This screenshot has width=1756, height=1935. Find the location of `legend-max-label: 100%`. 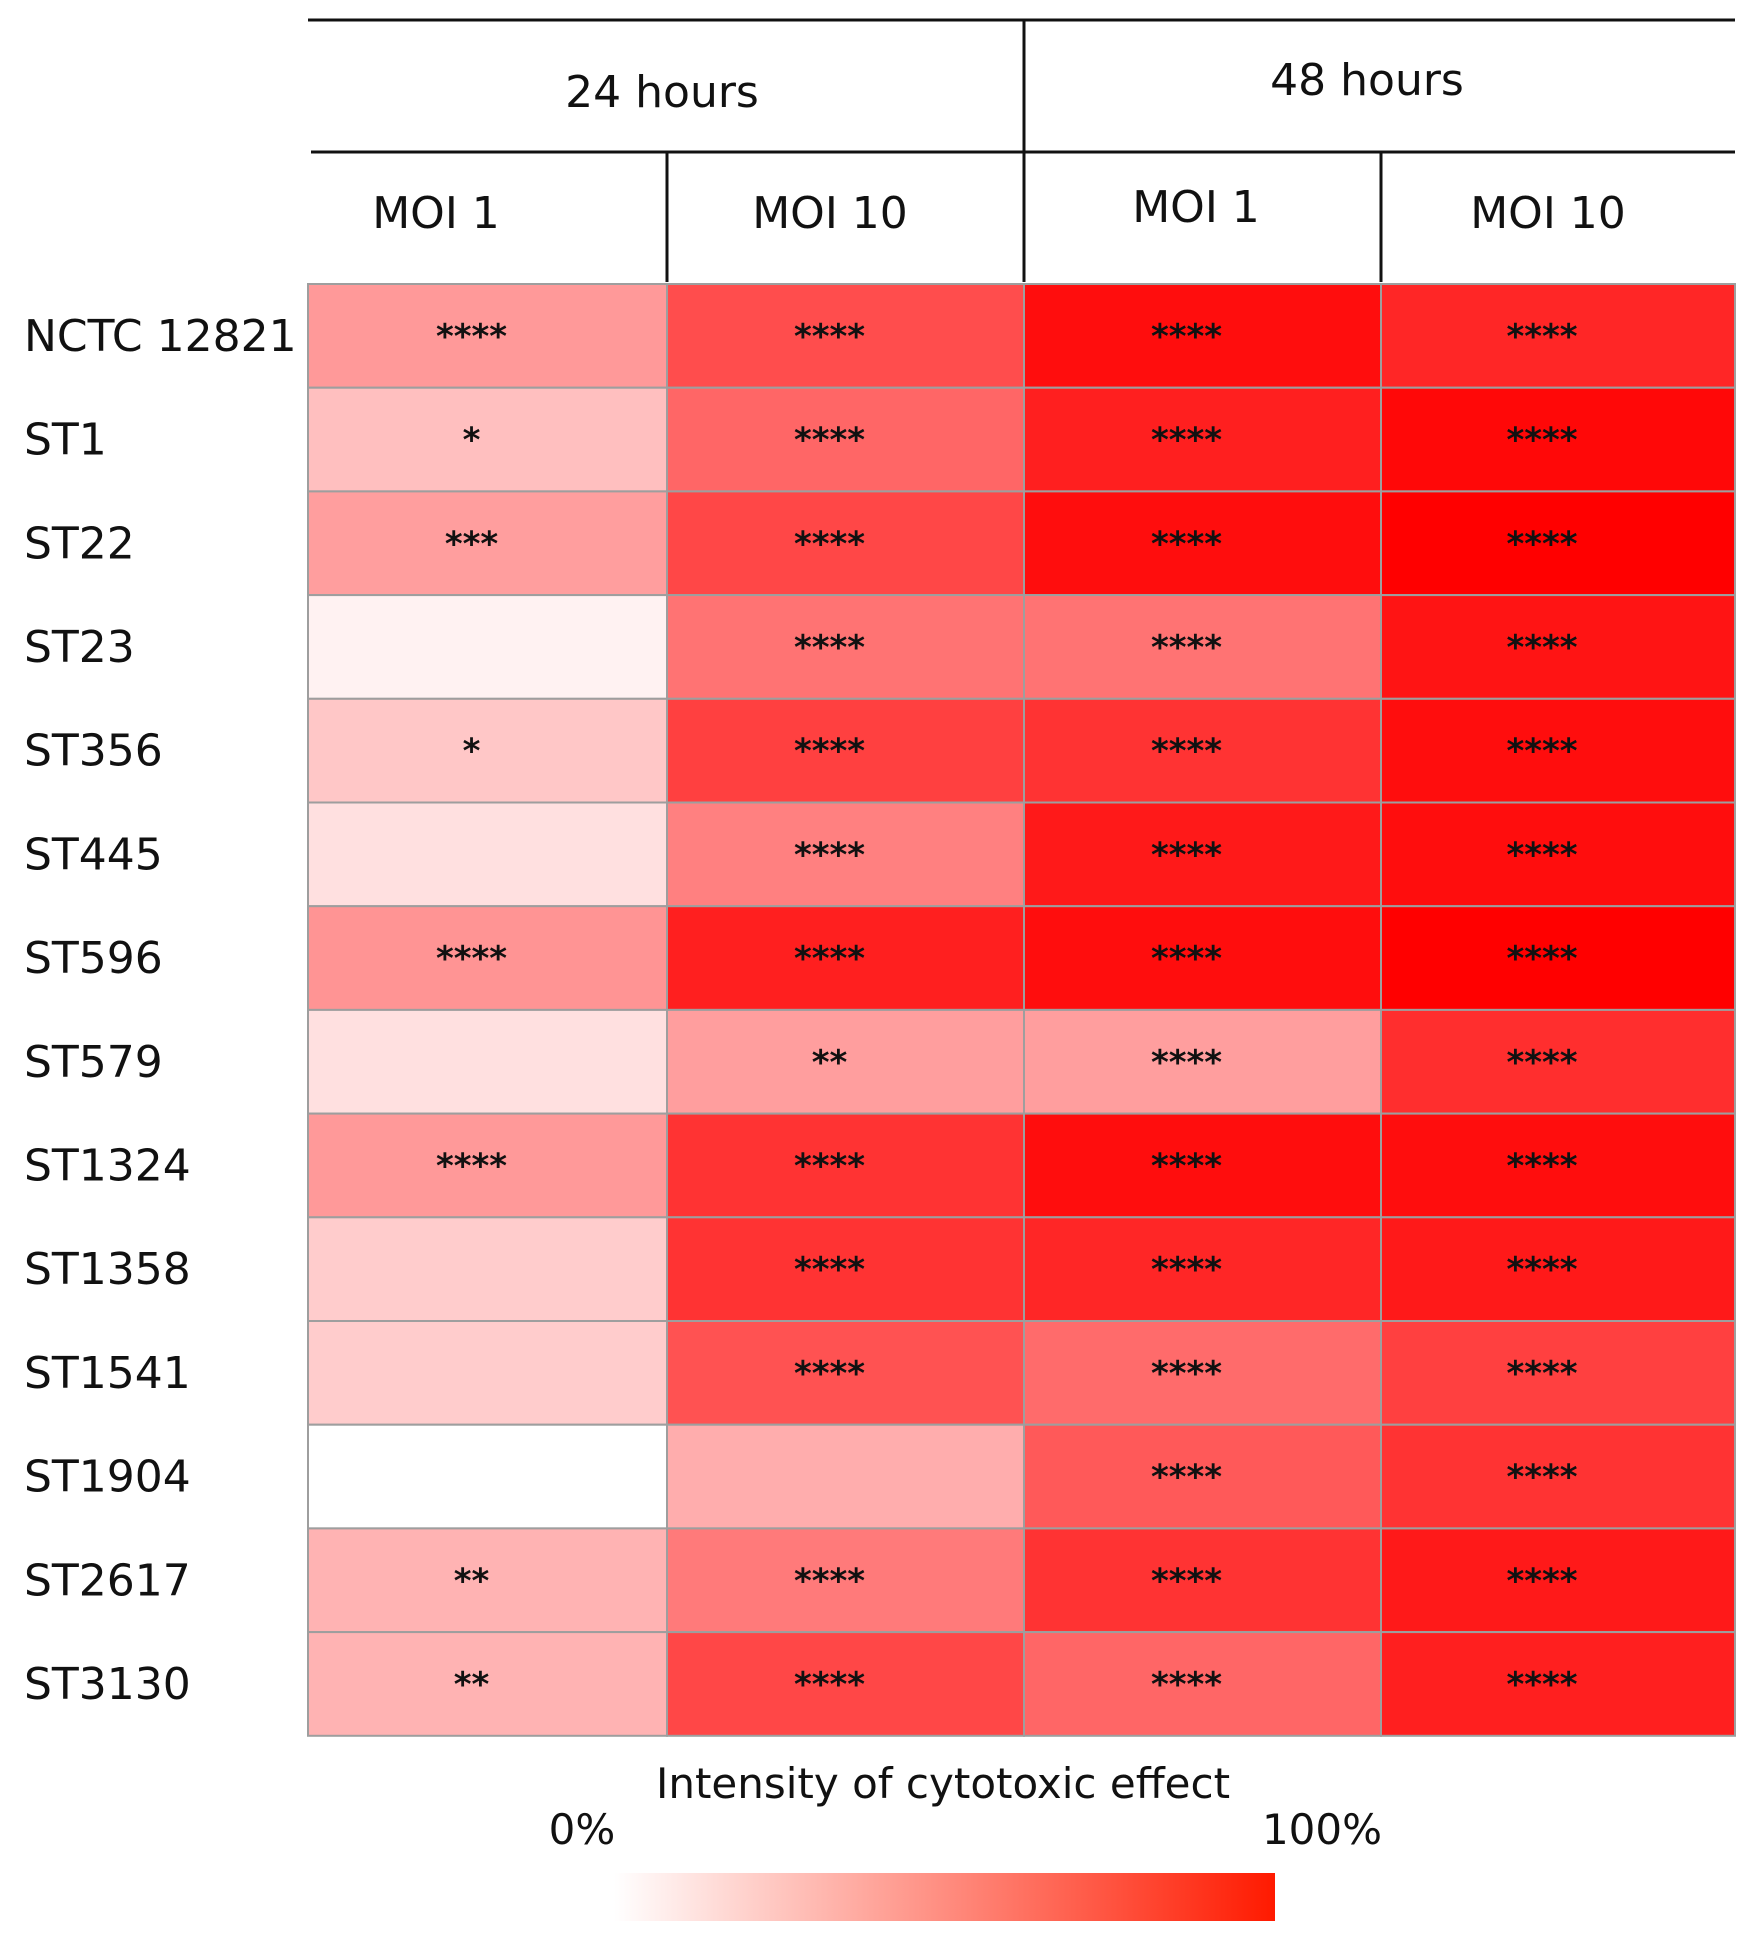

legend-max-label: 100% is located at coordinates (1322, 1829).